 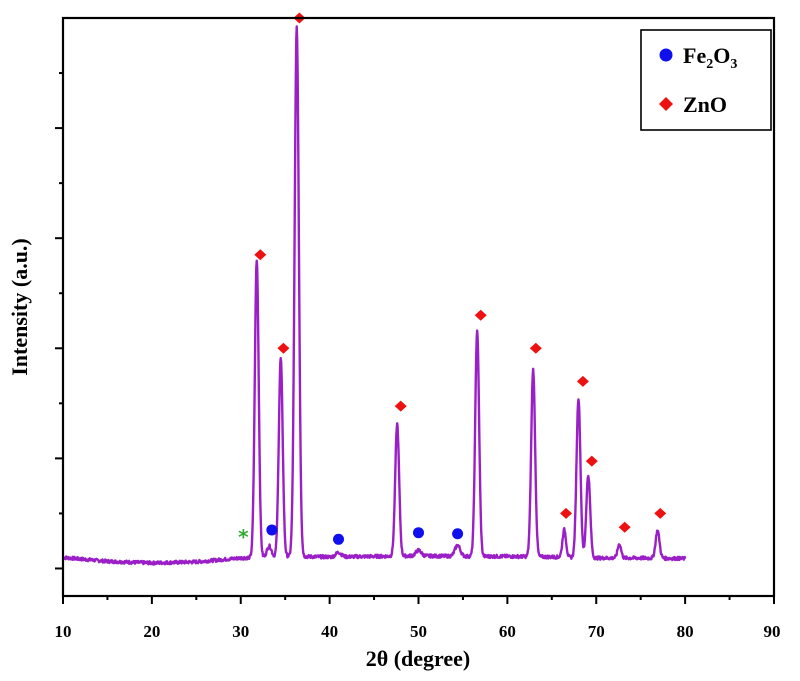 I want to click on x-tick-label: 50, so click(x=418, y=631).